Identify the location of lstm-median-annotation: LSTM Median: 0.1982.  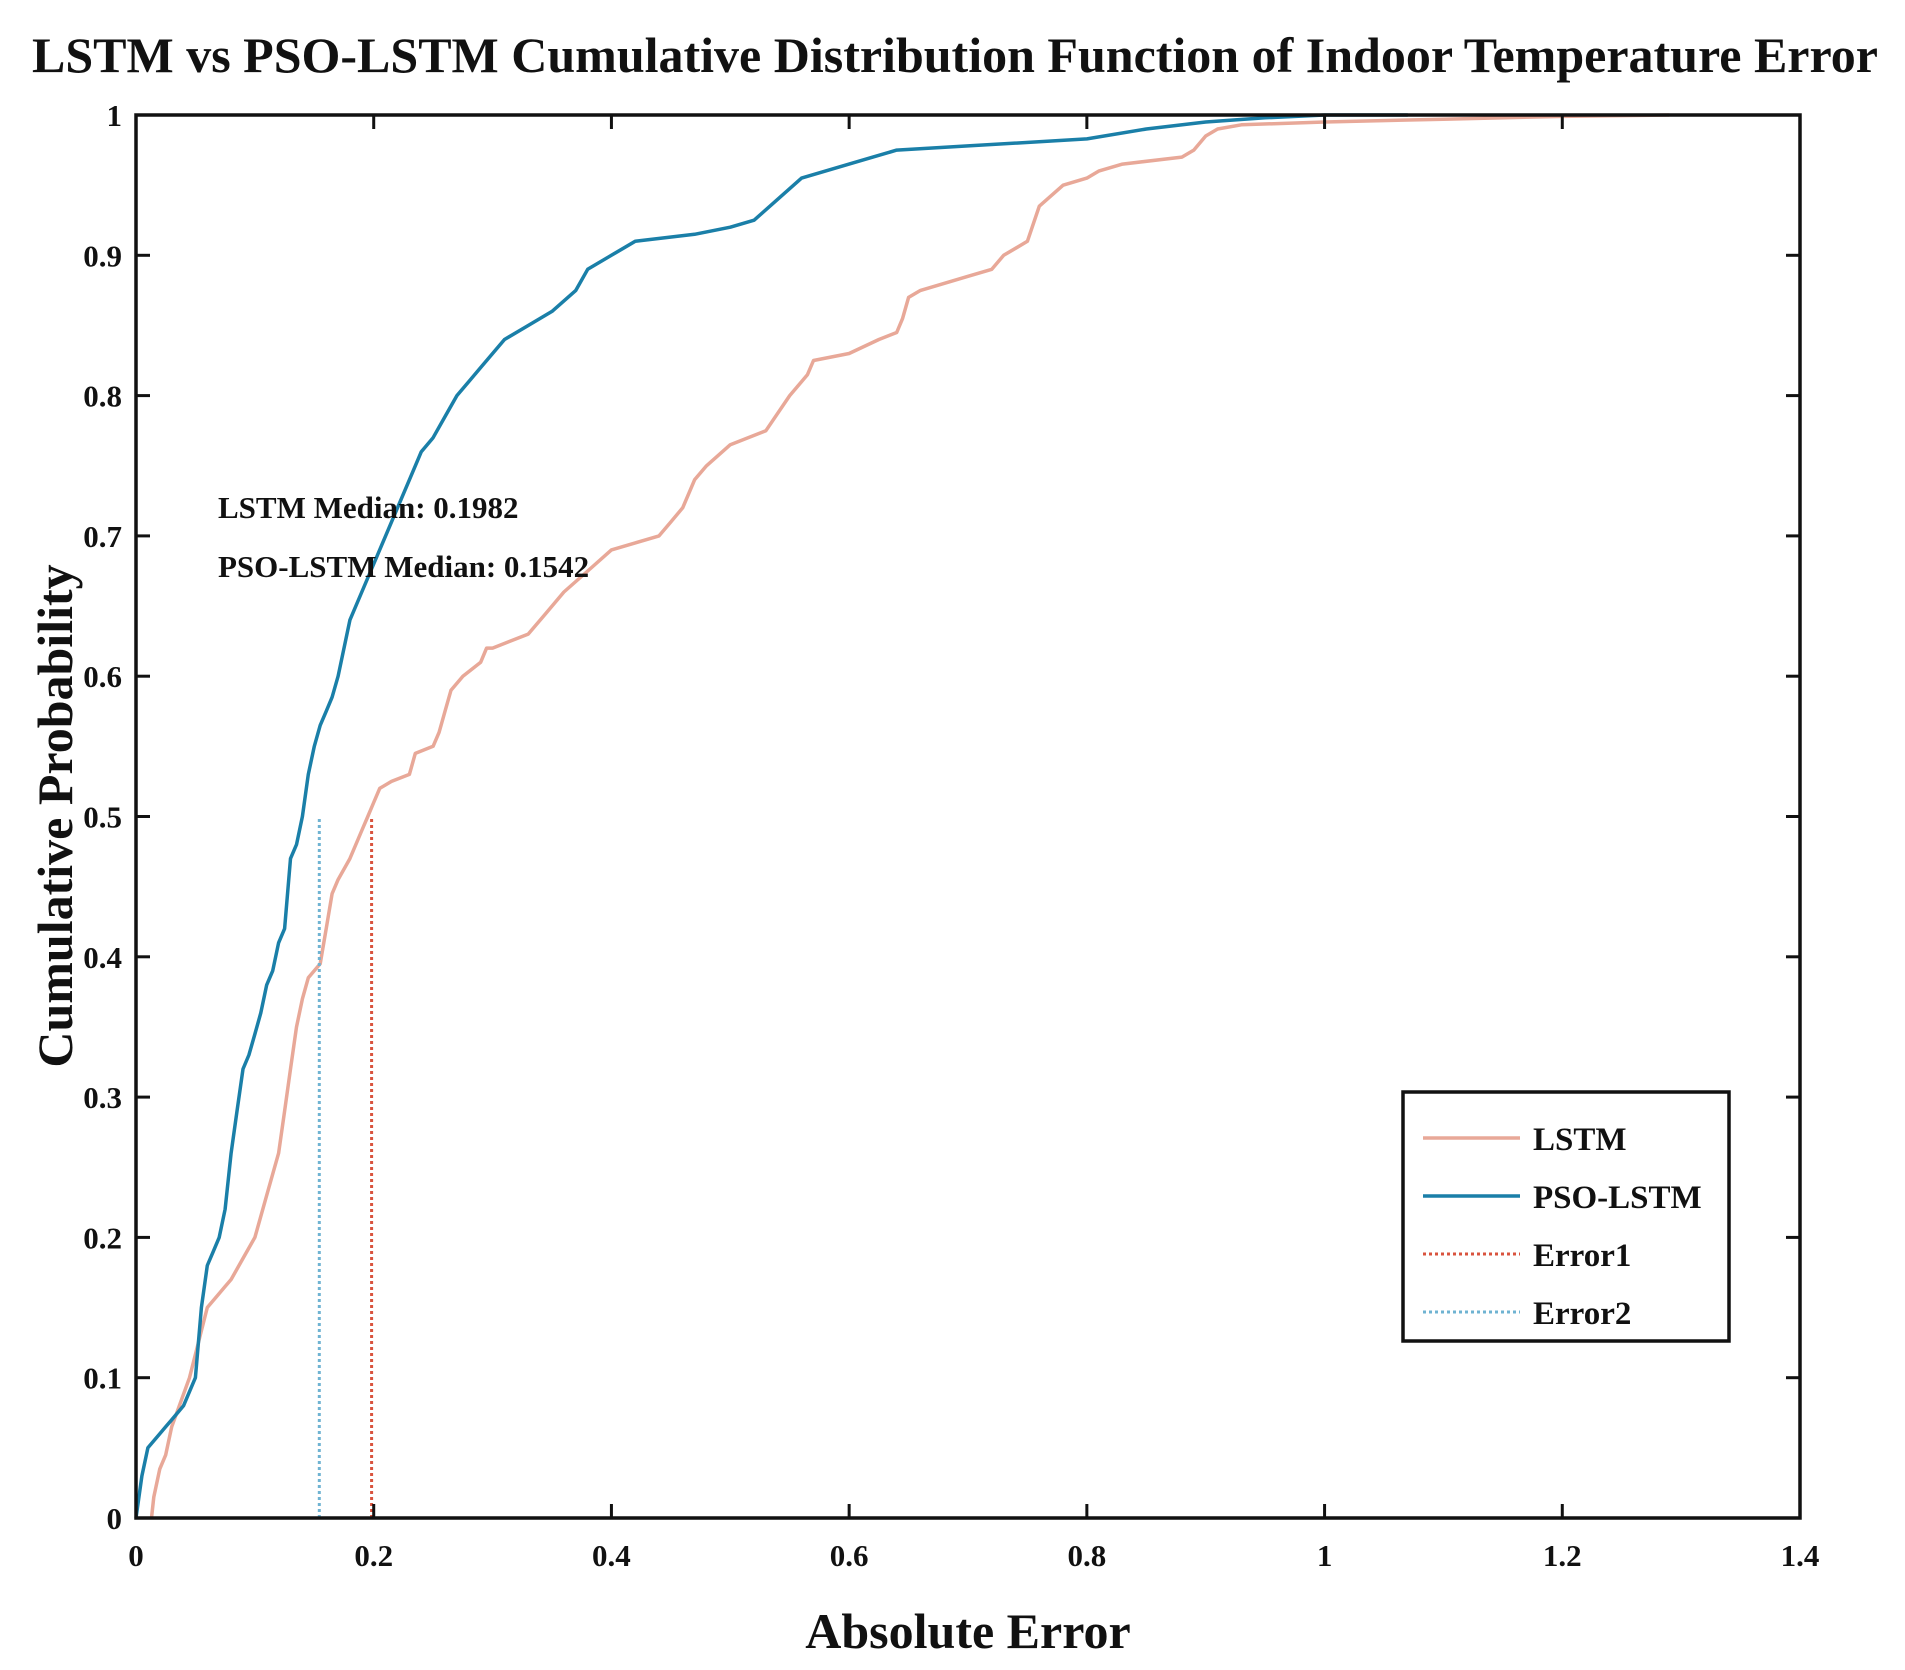
(368, 507).